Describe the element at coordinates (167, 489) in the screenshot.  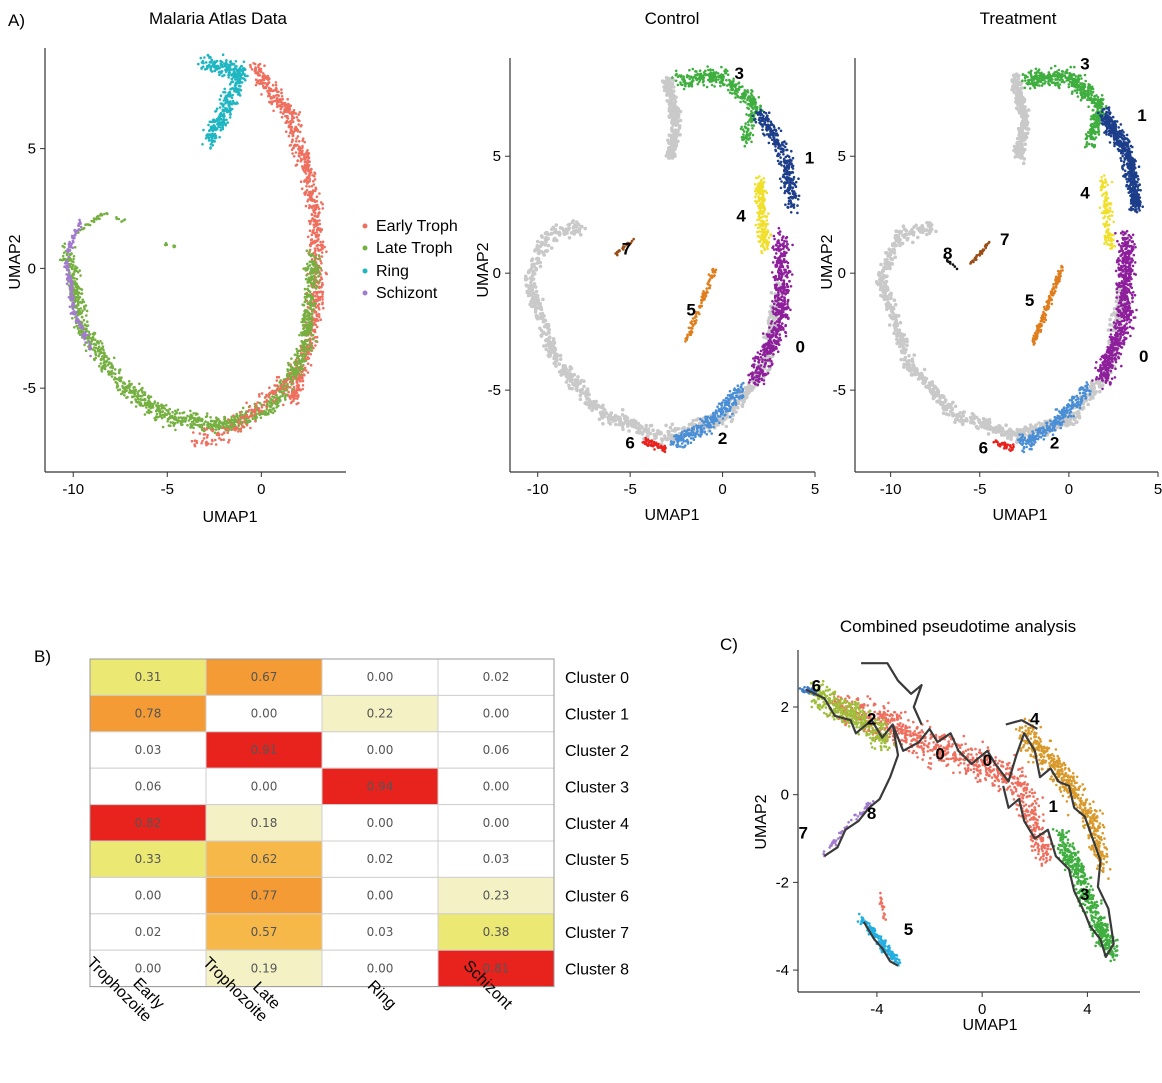
I see `atlas-x-tick-label: -5` at that location.